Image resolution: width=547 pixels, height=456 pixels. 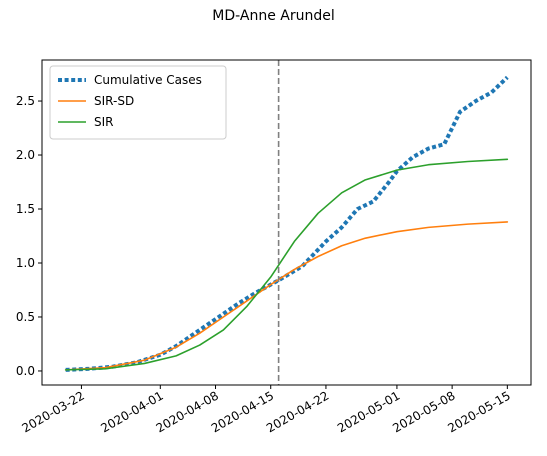 I want to click on x-tick-label: 2020-03-22, so click(x=53, y=411).